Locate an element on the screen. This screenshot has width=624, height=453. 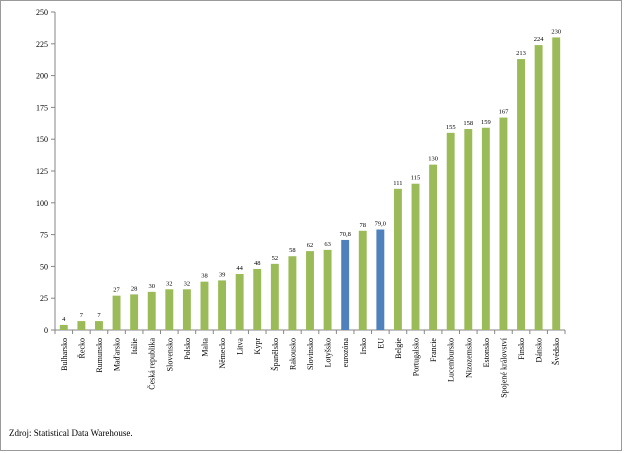
x-tick-label: Spojené království is located at coordinates (503, 367).